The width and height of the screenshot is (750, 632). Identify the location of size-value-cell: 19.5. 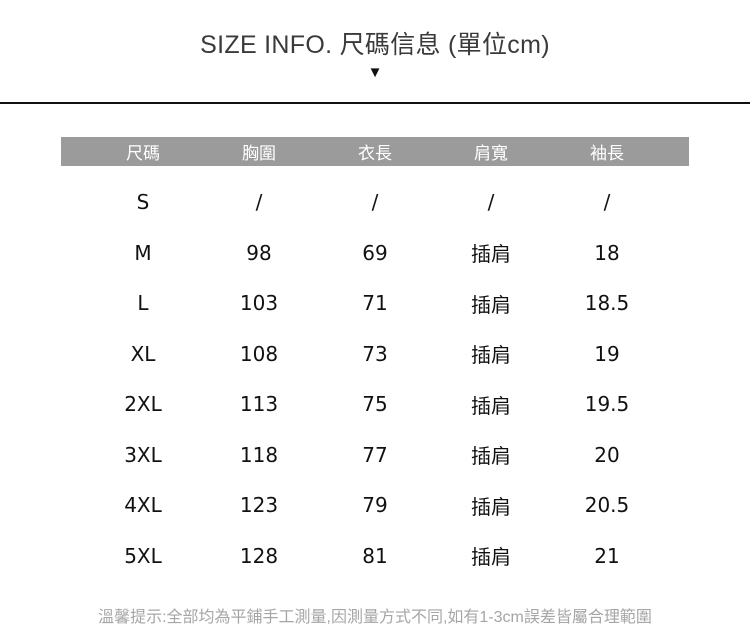
(607, 404).